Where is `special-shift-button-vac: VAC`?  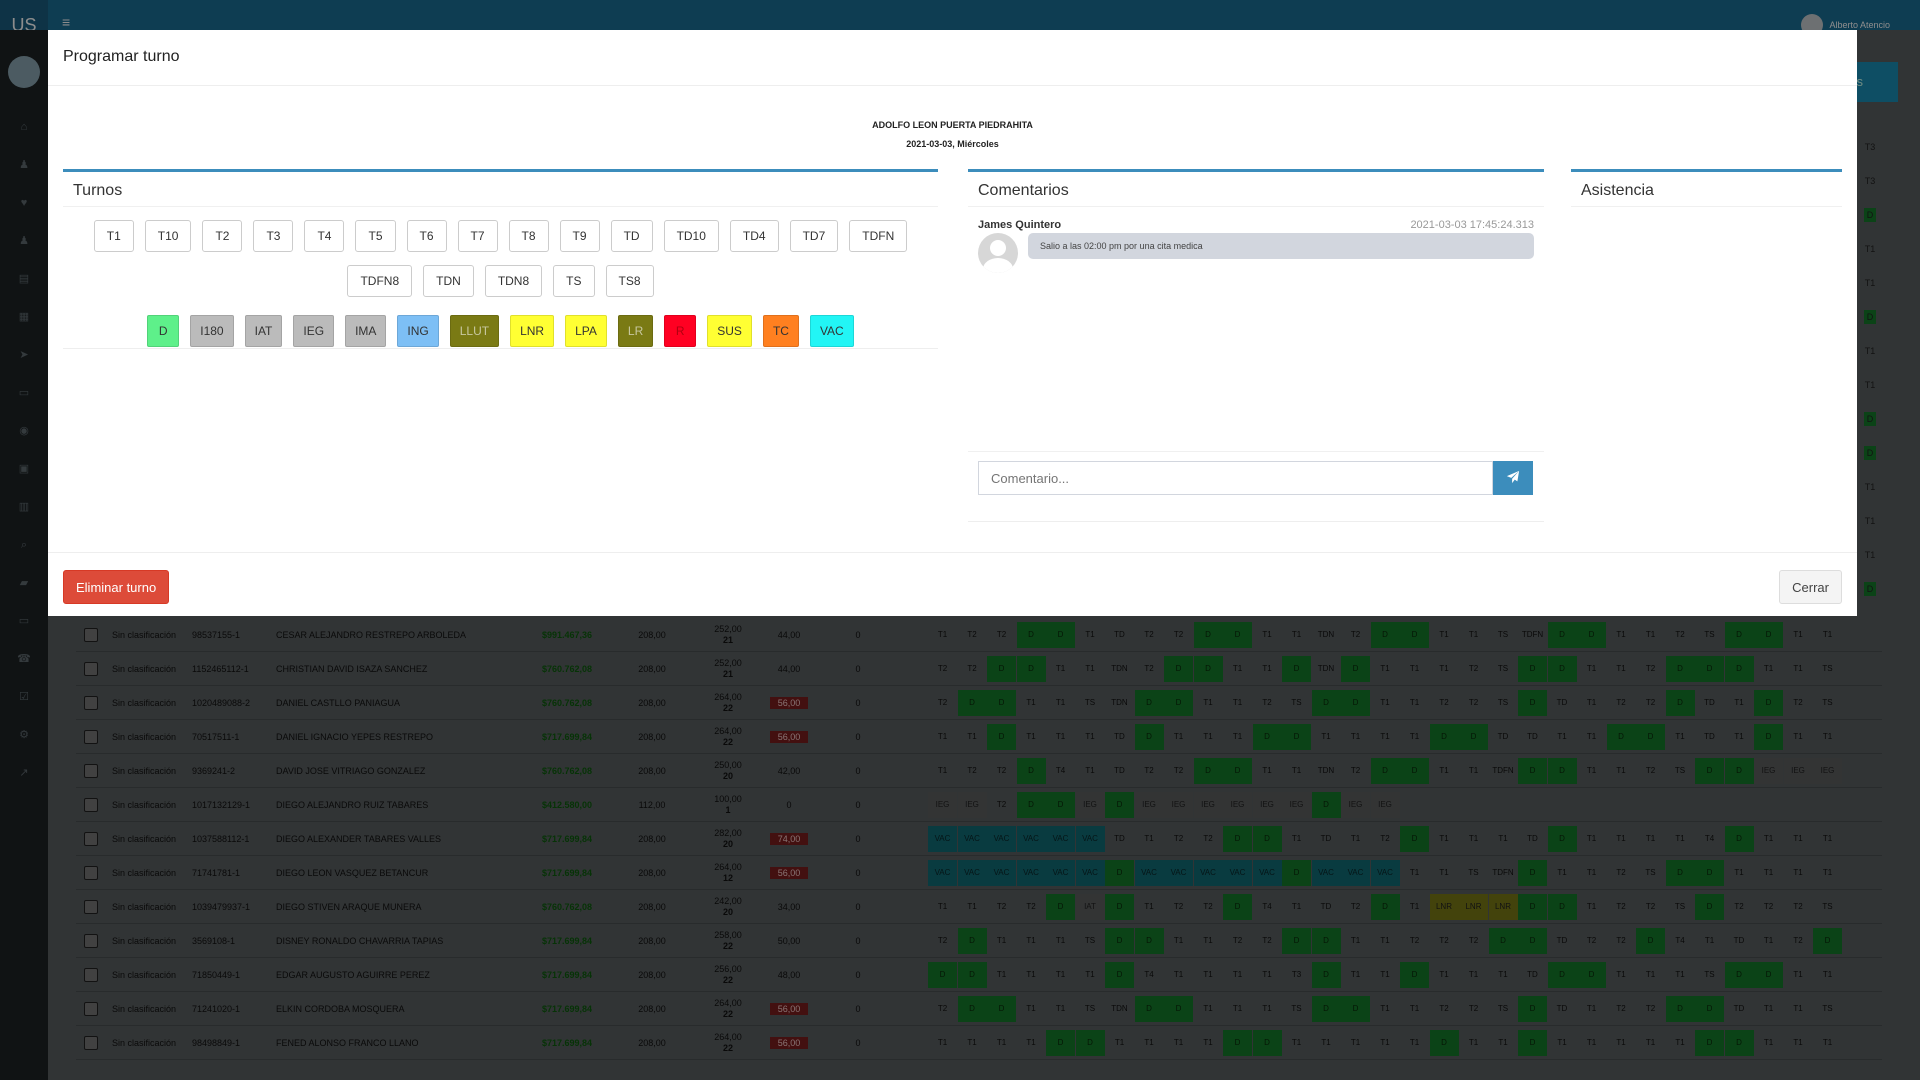
special-shift-button-vac: VAC is located at coordinates (831, 331).